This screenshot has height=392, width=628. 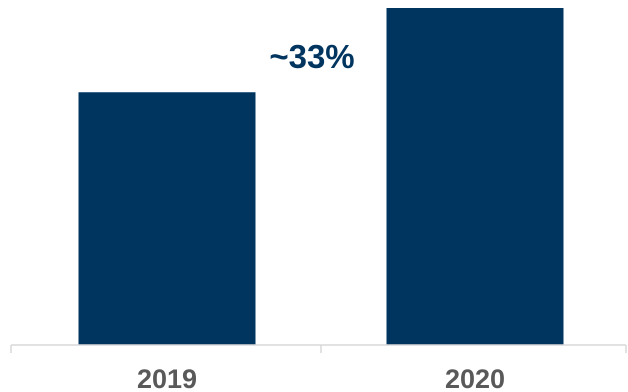 What do you see at coordinates (311, 56) in the screenshot?
I see `growth-annotation: ~33%` at bounding box center [311, 56].